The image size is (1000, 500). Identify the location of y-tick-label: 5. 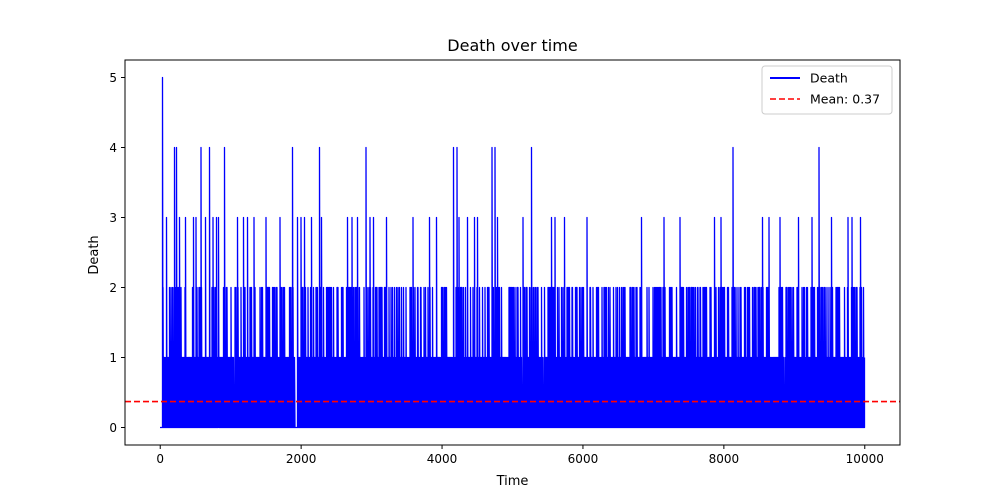
(113, 78).